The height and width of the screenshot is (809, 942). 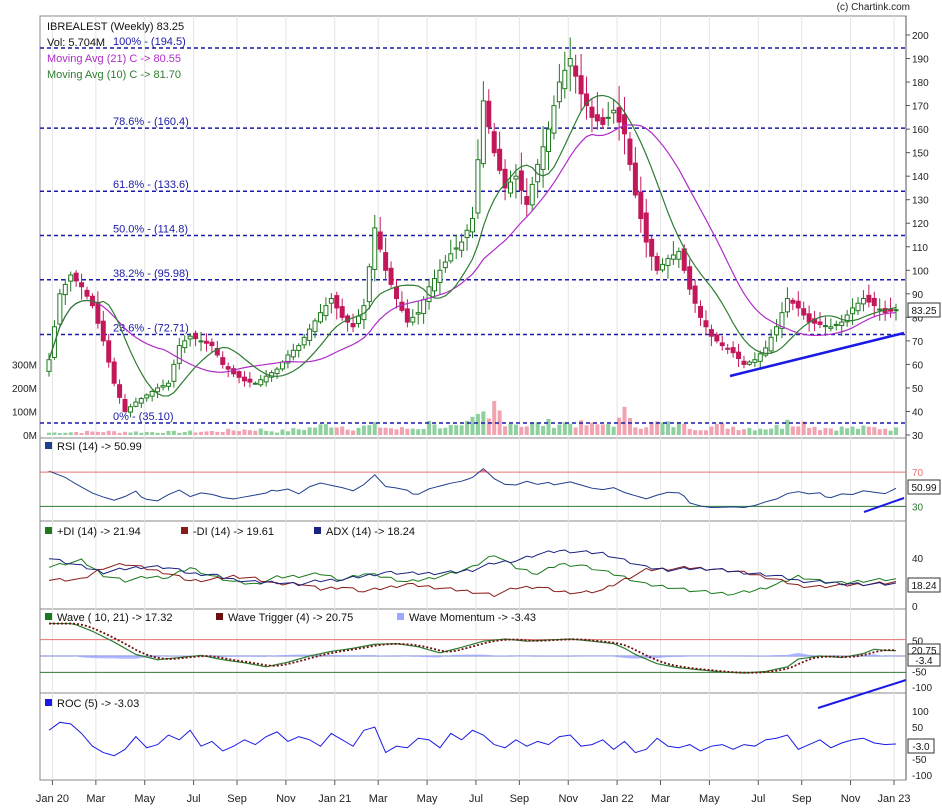 I want to click on roc-value-box, so click(x=921, y=746).